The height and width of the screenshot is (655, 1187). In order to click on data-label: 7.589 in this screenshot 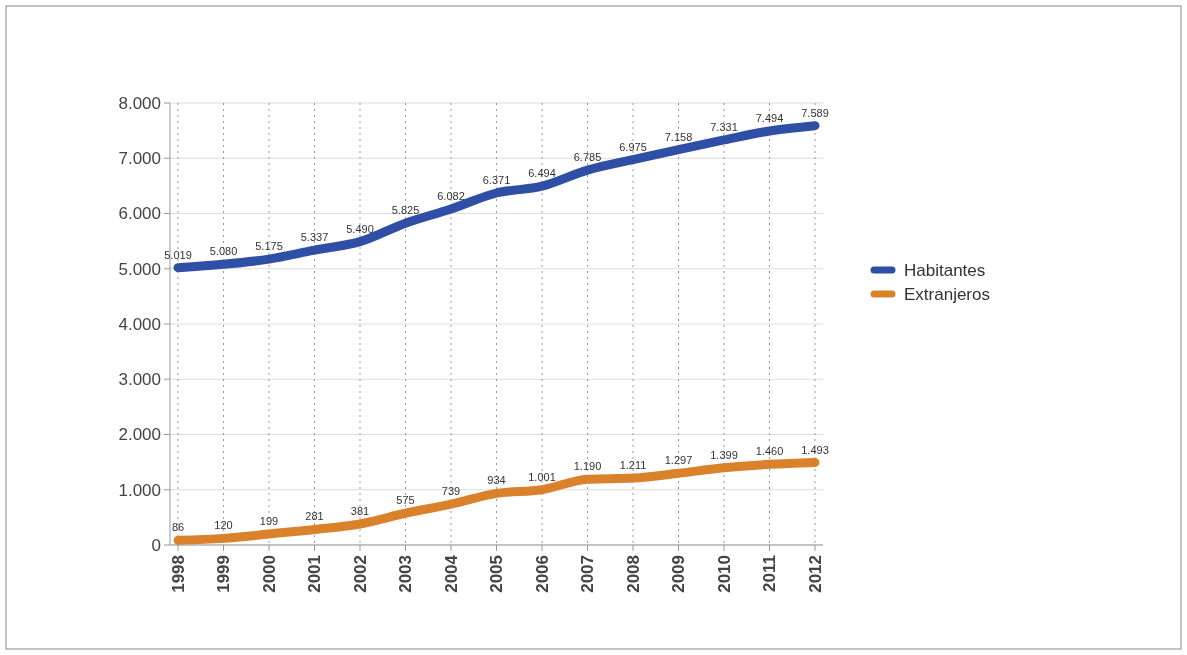, I will do `click(815, 112)`.